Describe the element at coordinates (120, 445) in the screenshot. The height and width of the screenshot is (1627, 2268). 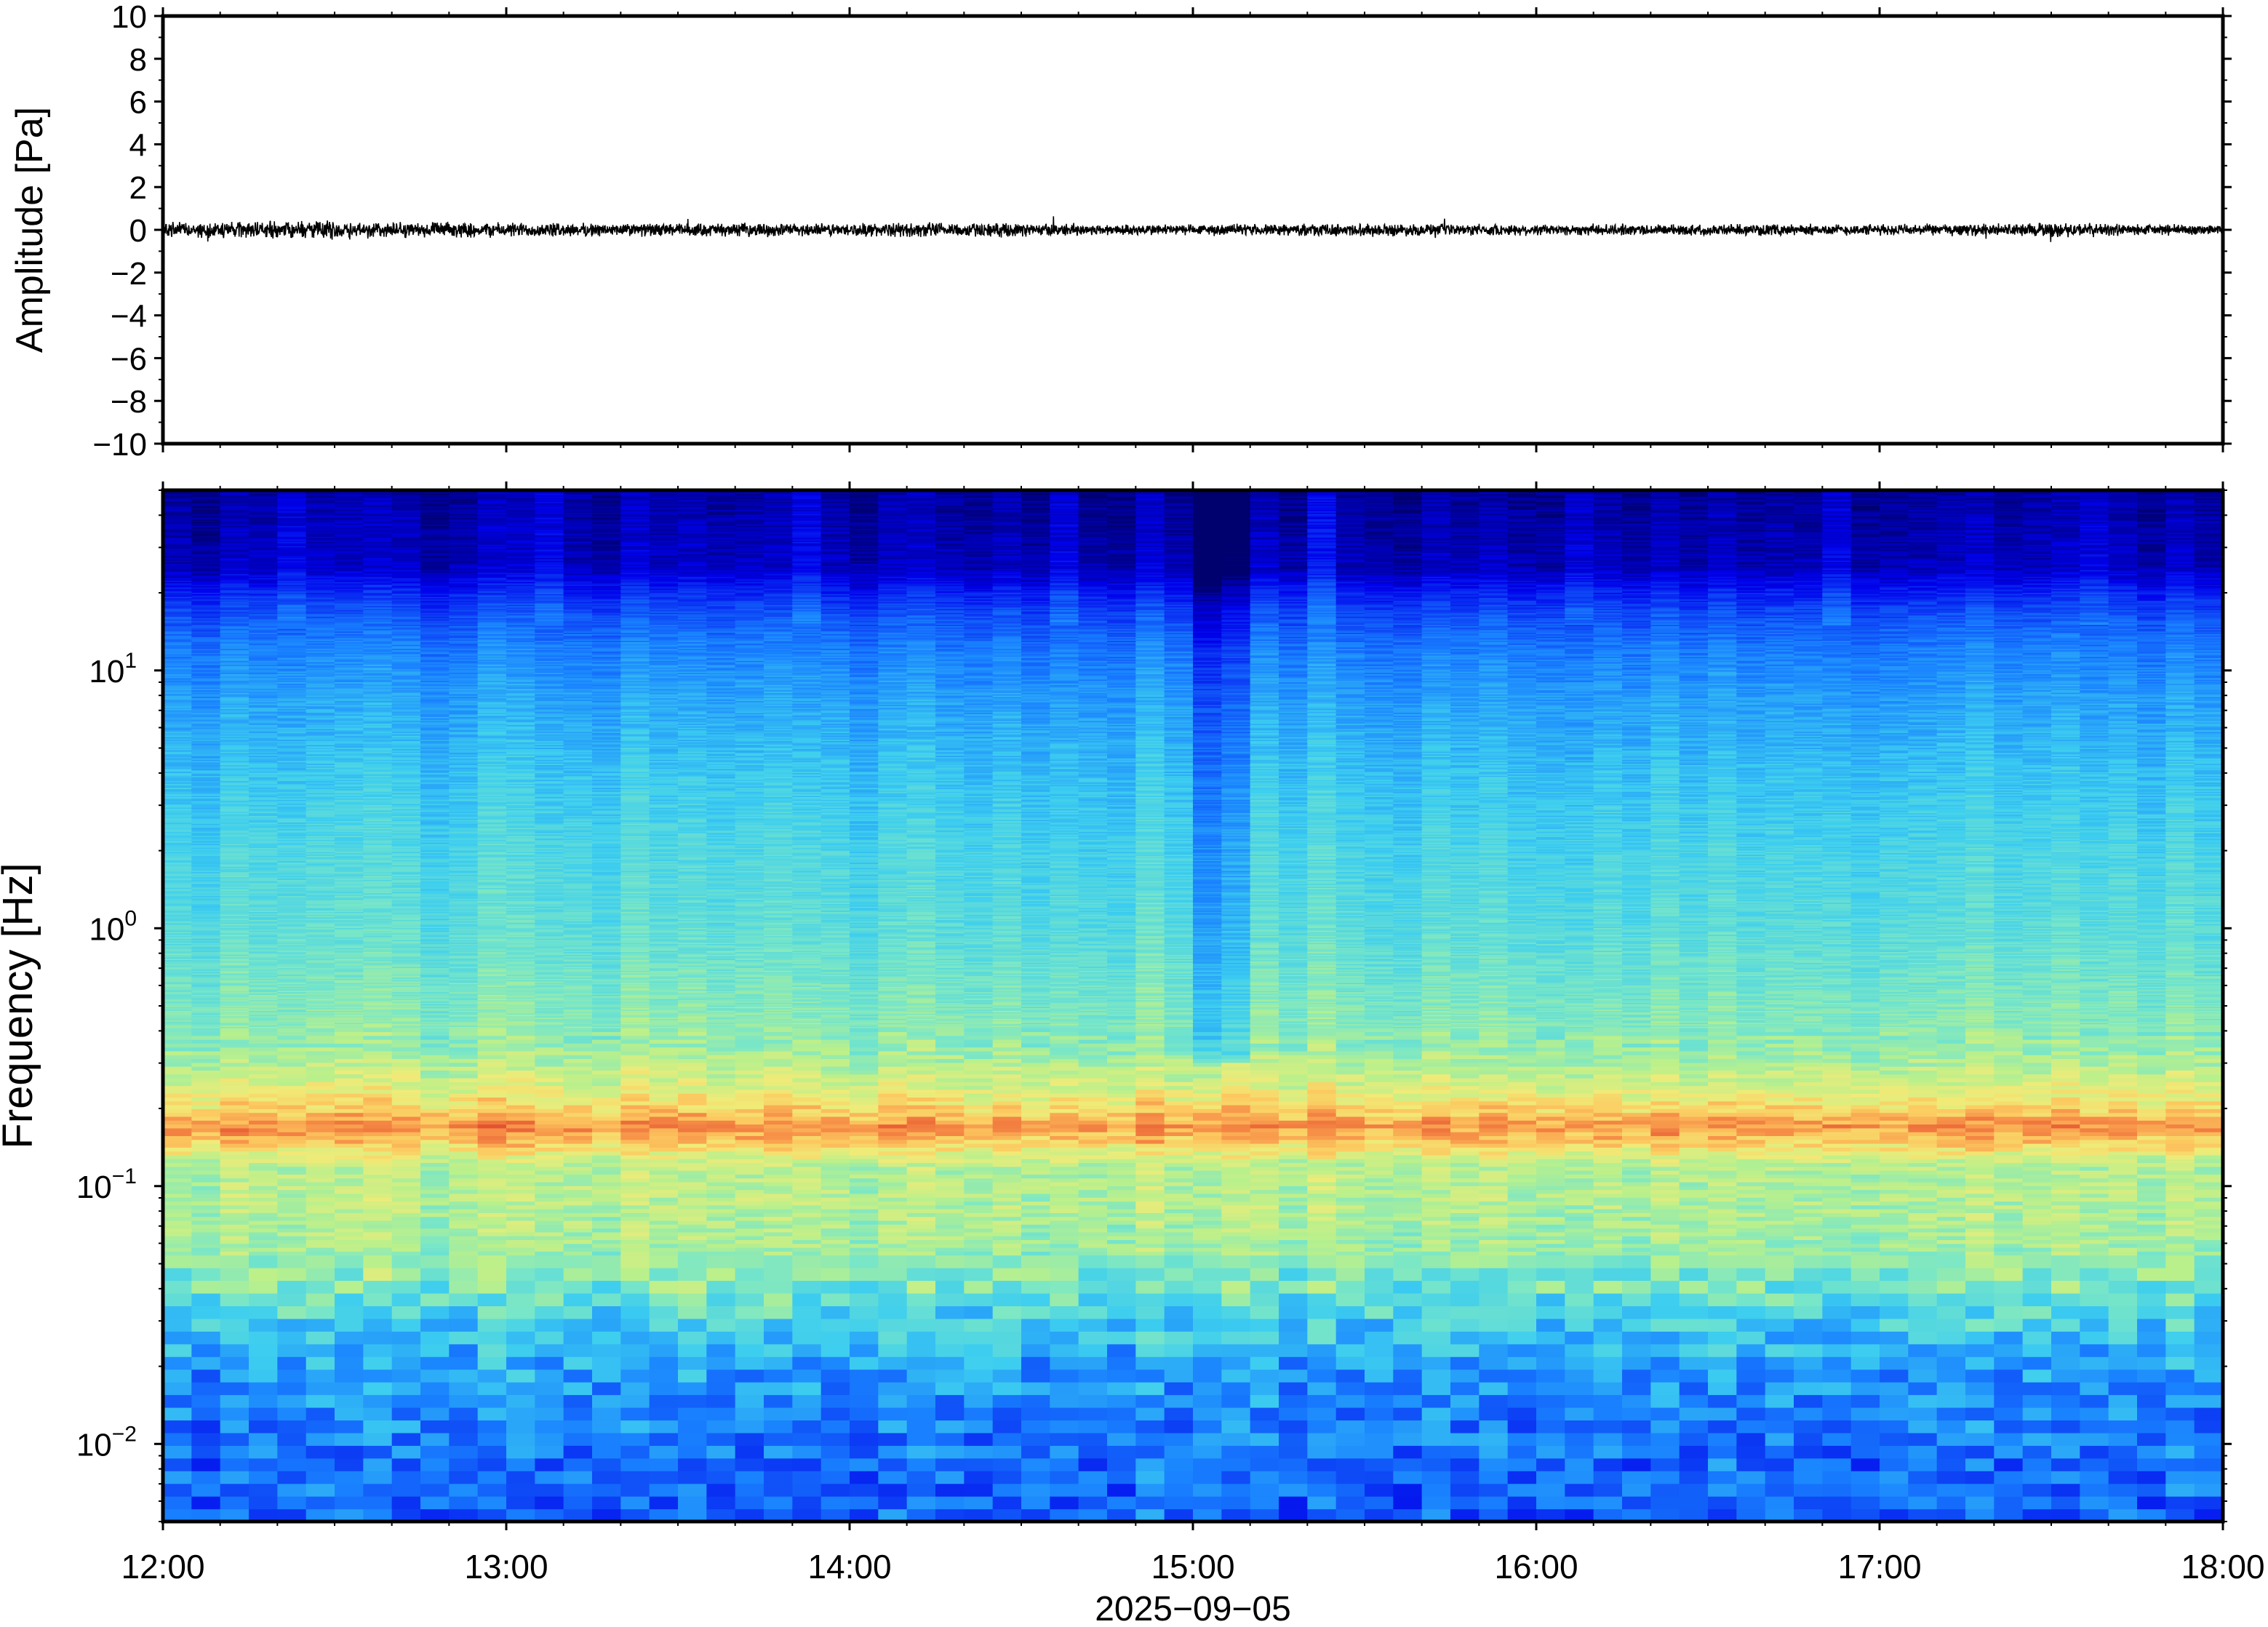
I see `amplitude-y-tick-label: −10` at that location.